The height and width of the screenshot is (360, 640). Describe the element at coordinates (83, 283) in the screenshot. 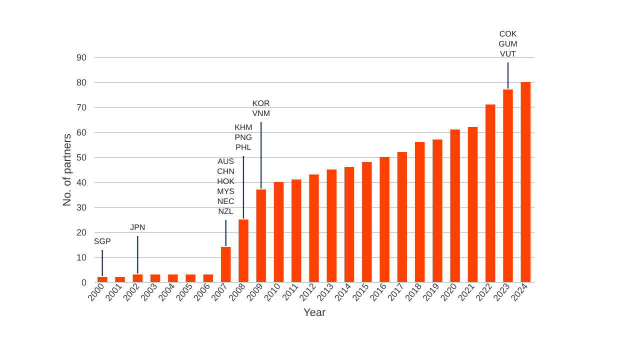

I see `y-tick-label: 0` at that location.